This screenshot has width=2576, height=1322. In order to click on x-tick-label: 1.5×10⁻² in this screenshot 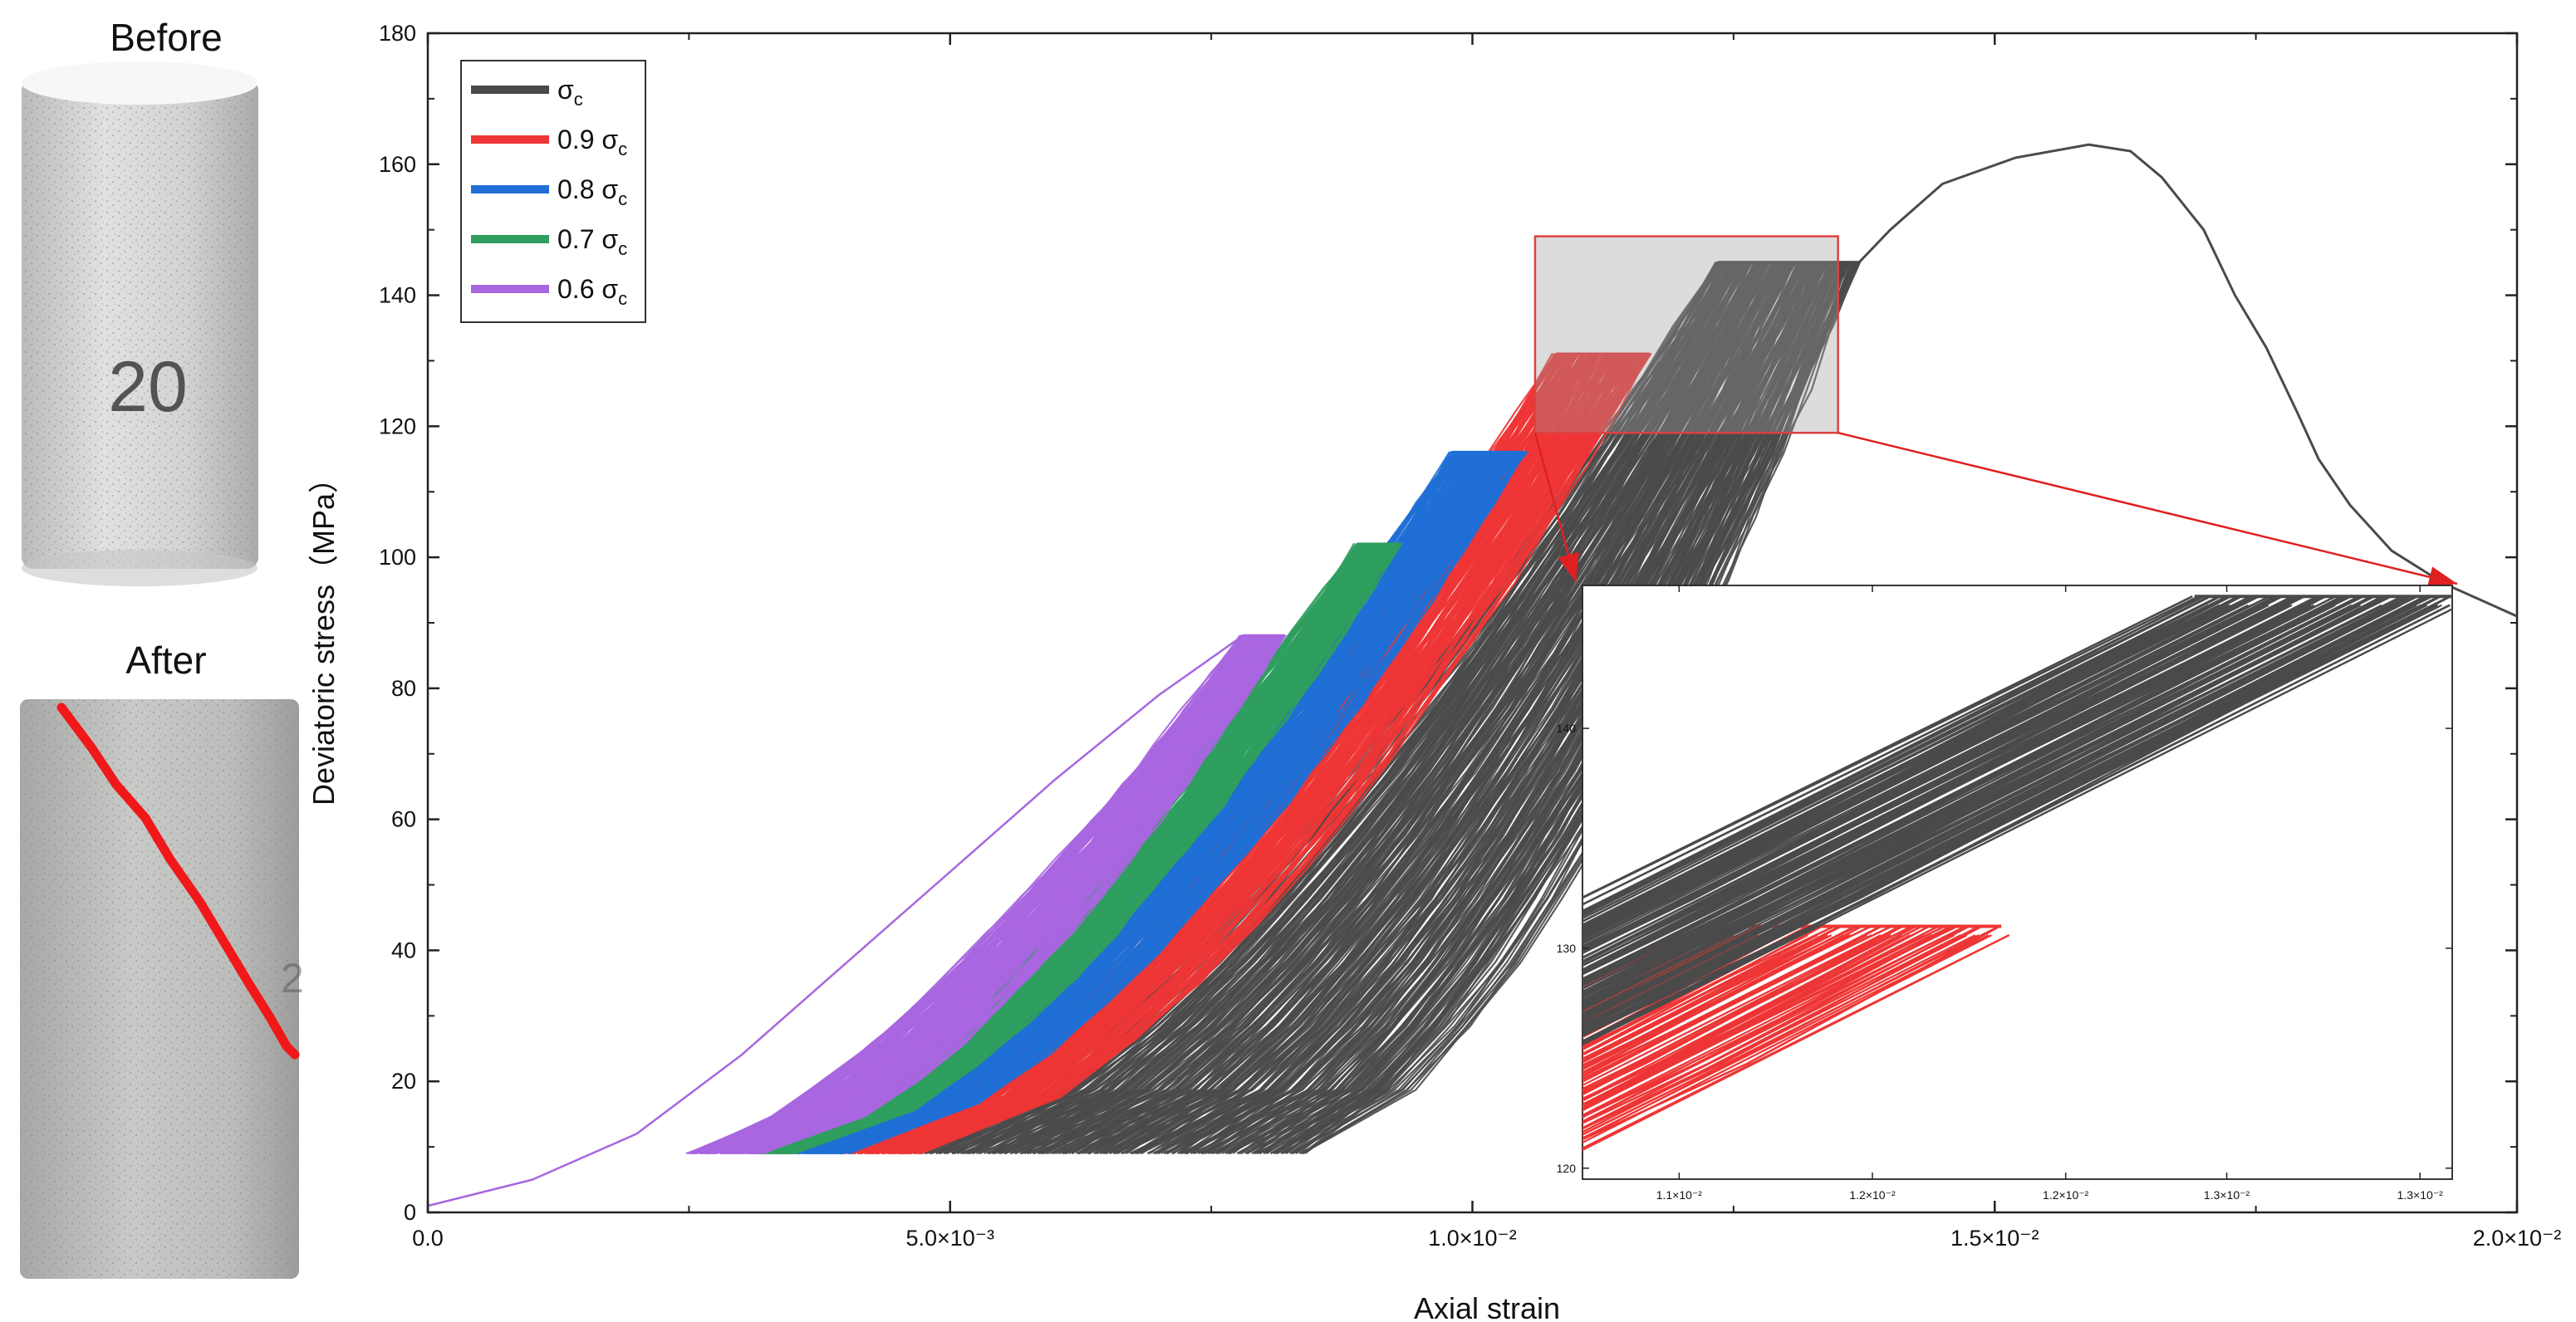, I will do `click(1994, 1238)`.